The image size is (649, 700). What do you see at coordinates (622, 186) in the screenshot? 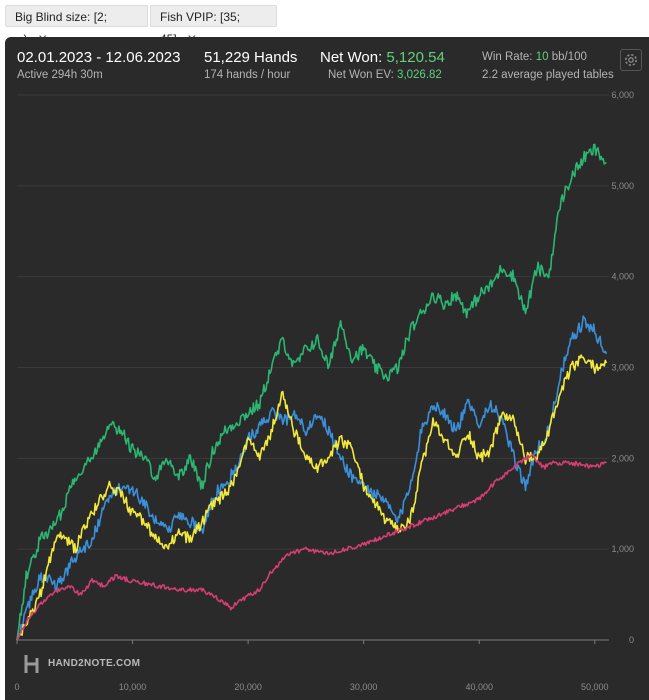
I see `y-tick-label: 5,000` at bounding box center [622, 186].